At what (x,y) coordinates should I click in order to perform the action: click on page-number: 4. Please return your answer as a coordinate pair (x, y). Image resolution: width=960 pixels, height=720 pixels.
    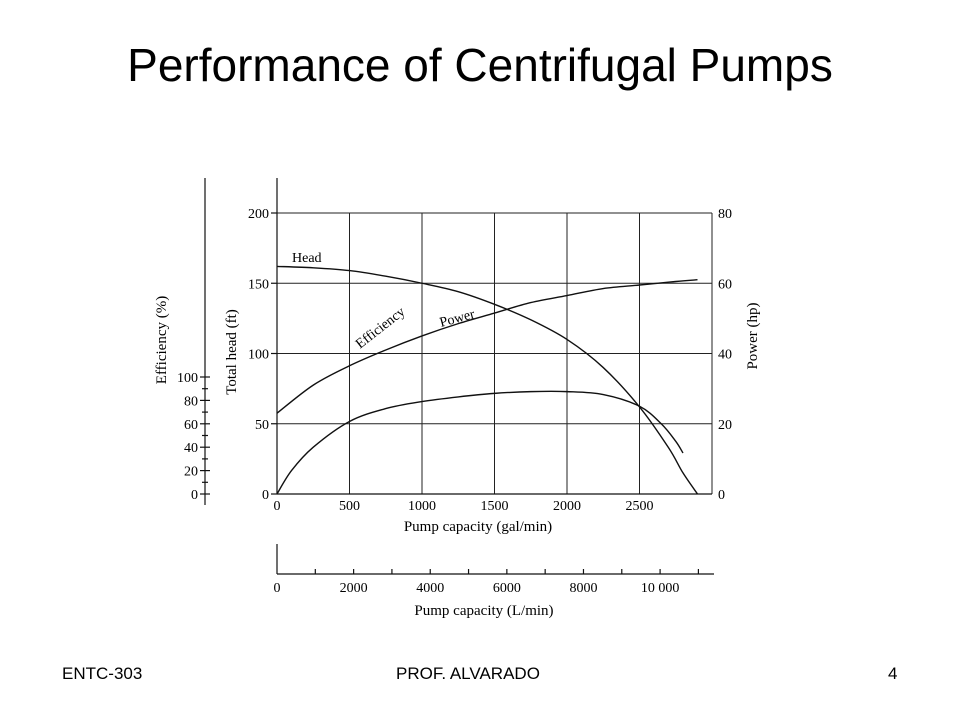
    Looking at the image, I should click on (893, 673).